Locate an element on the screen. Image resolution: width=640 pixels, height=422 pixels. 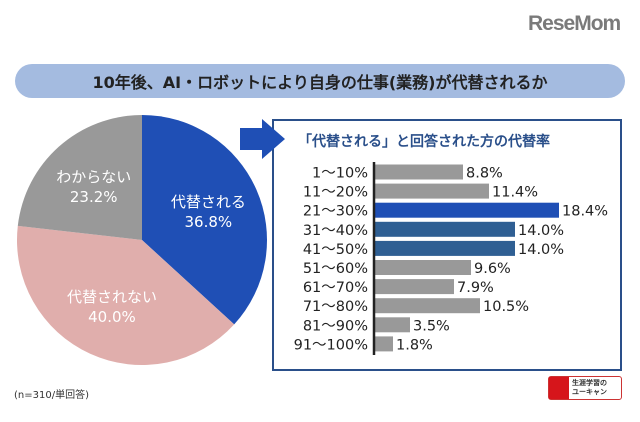
bar-value-label: 11.4% is located at coordinates (515, 193).